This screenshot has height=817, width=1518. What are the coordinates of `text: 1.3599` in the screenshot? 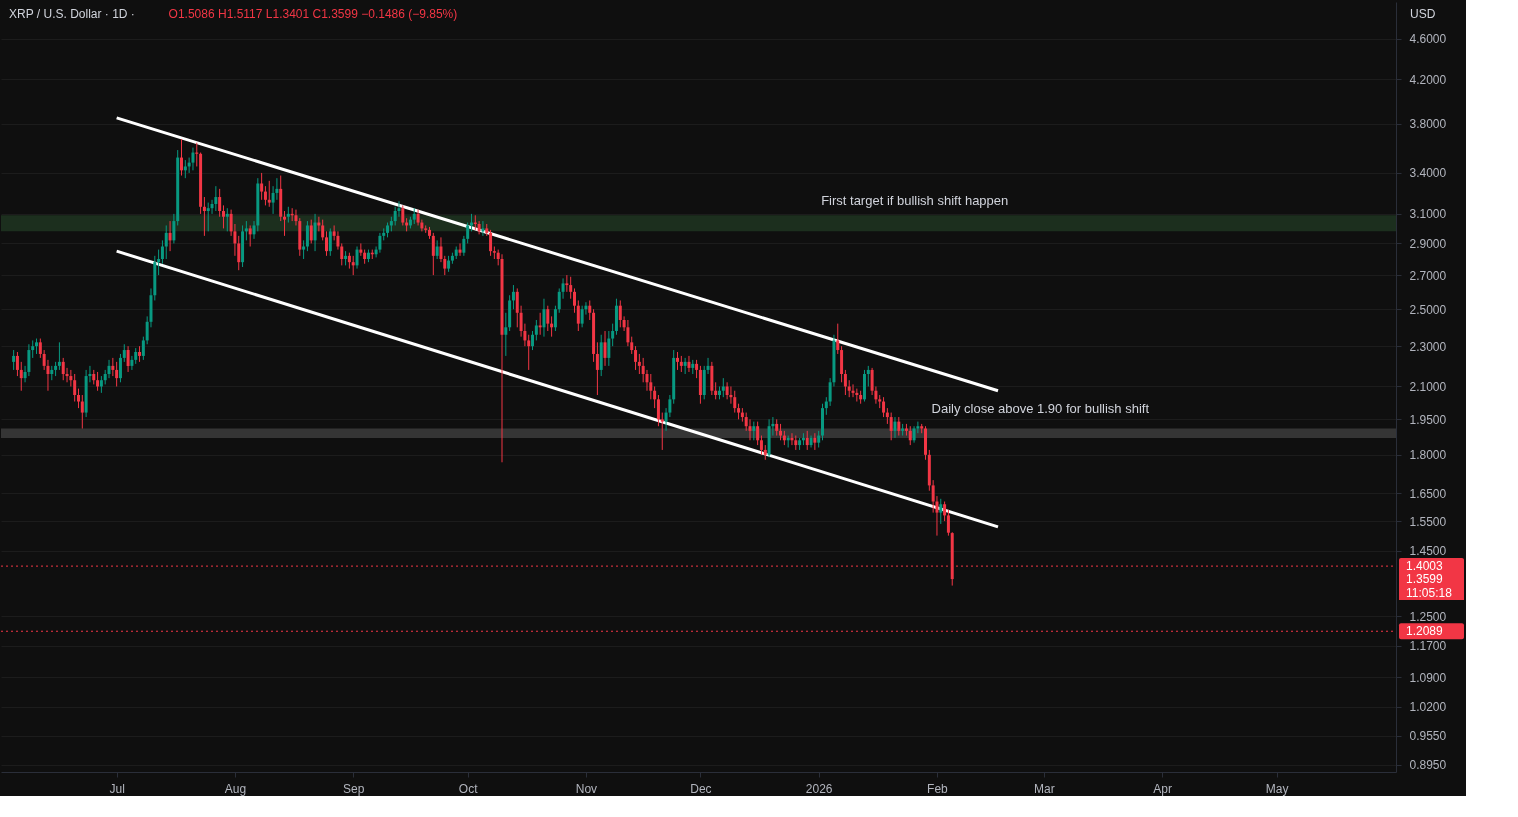 It's located at (1425, 579).